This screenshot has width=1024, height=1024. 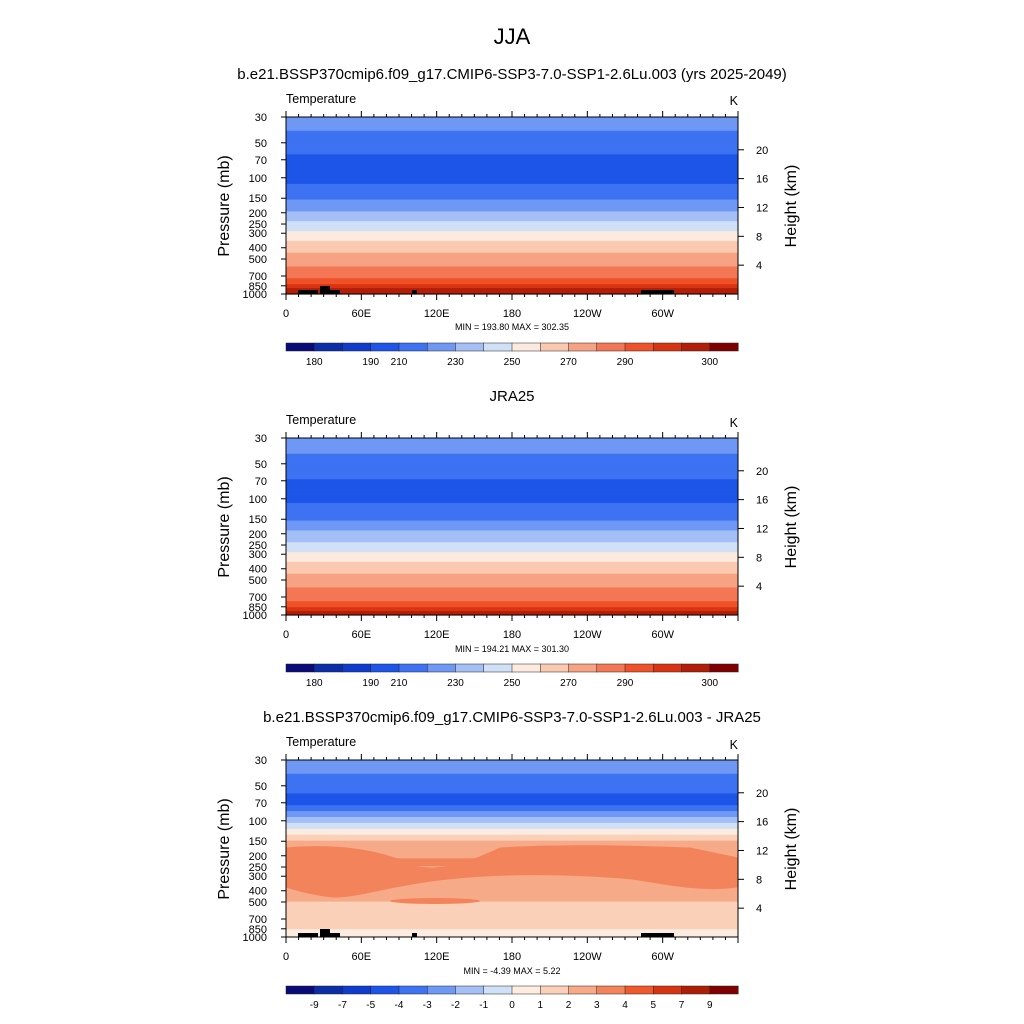 I want to click on pressure-axis-label: Pressure (mb), so click(x=224, y=848).